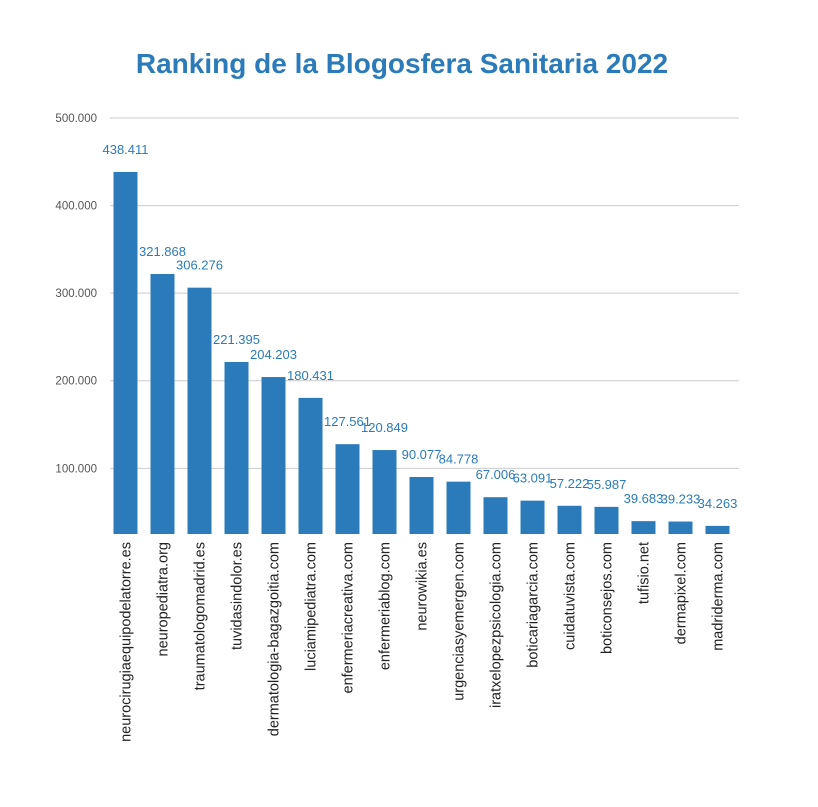 The width and height of the screenshot is (818, 807). What do you see at coordinates (607, 484) in the screenshot?
I see `data-label: 55.987` at bounding box center [607, 484].